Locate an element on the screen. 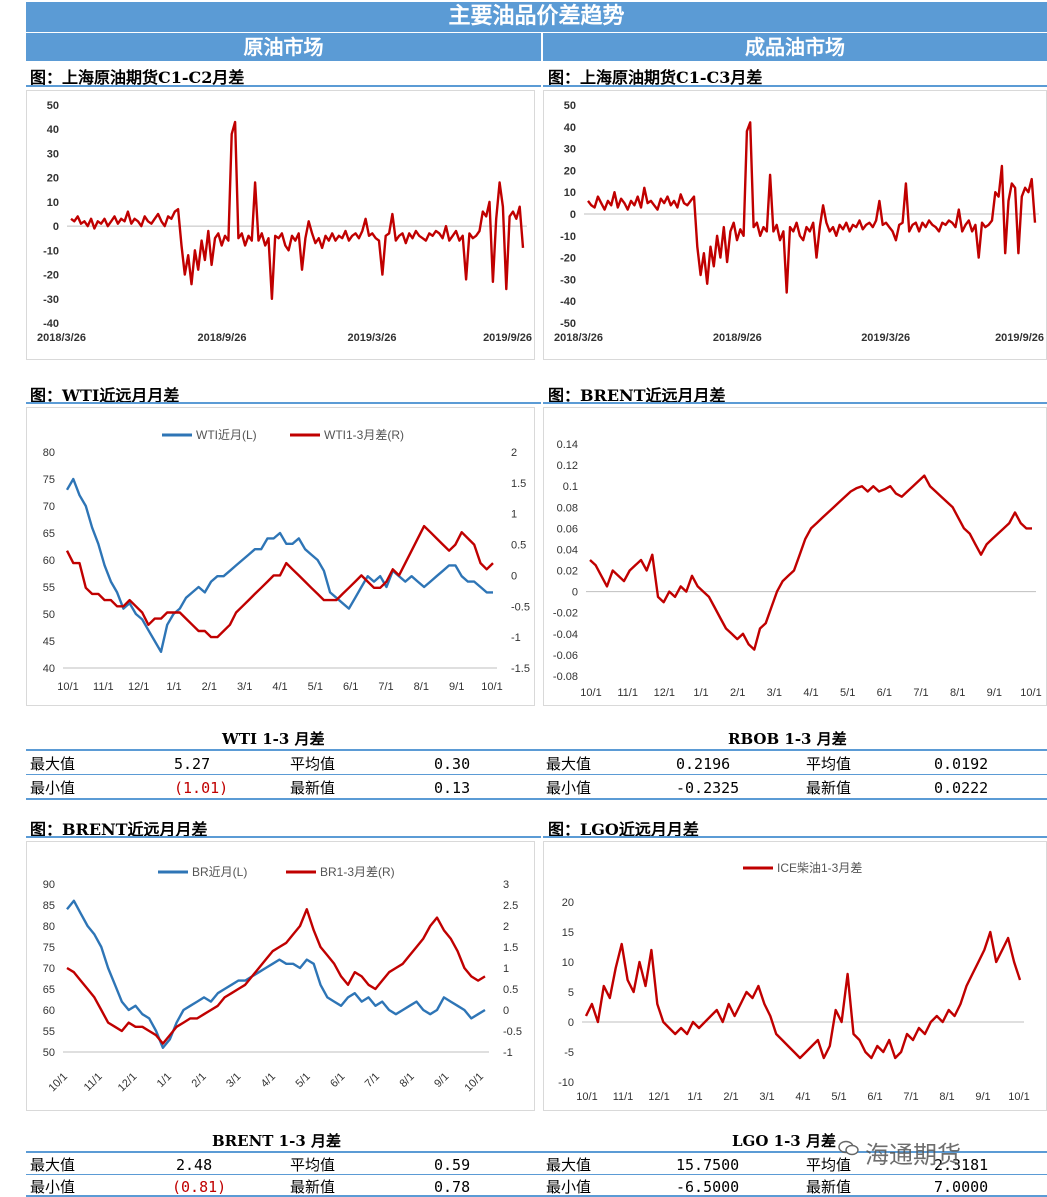 The width and height of the screenshot is (1047, 1197). x-tick-label: 2018/3/26 is located at coordinates (61, 338).